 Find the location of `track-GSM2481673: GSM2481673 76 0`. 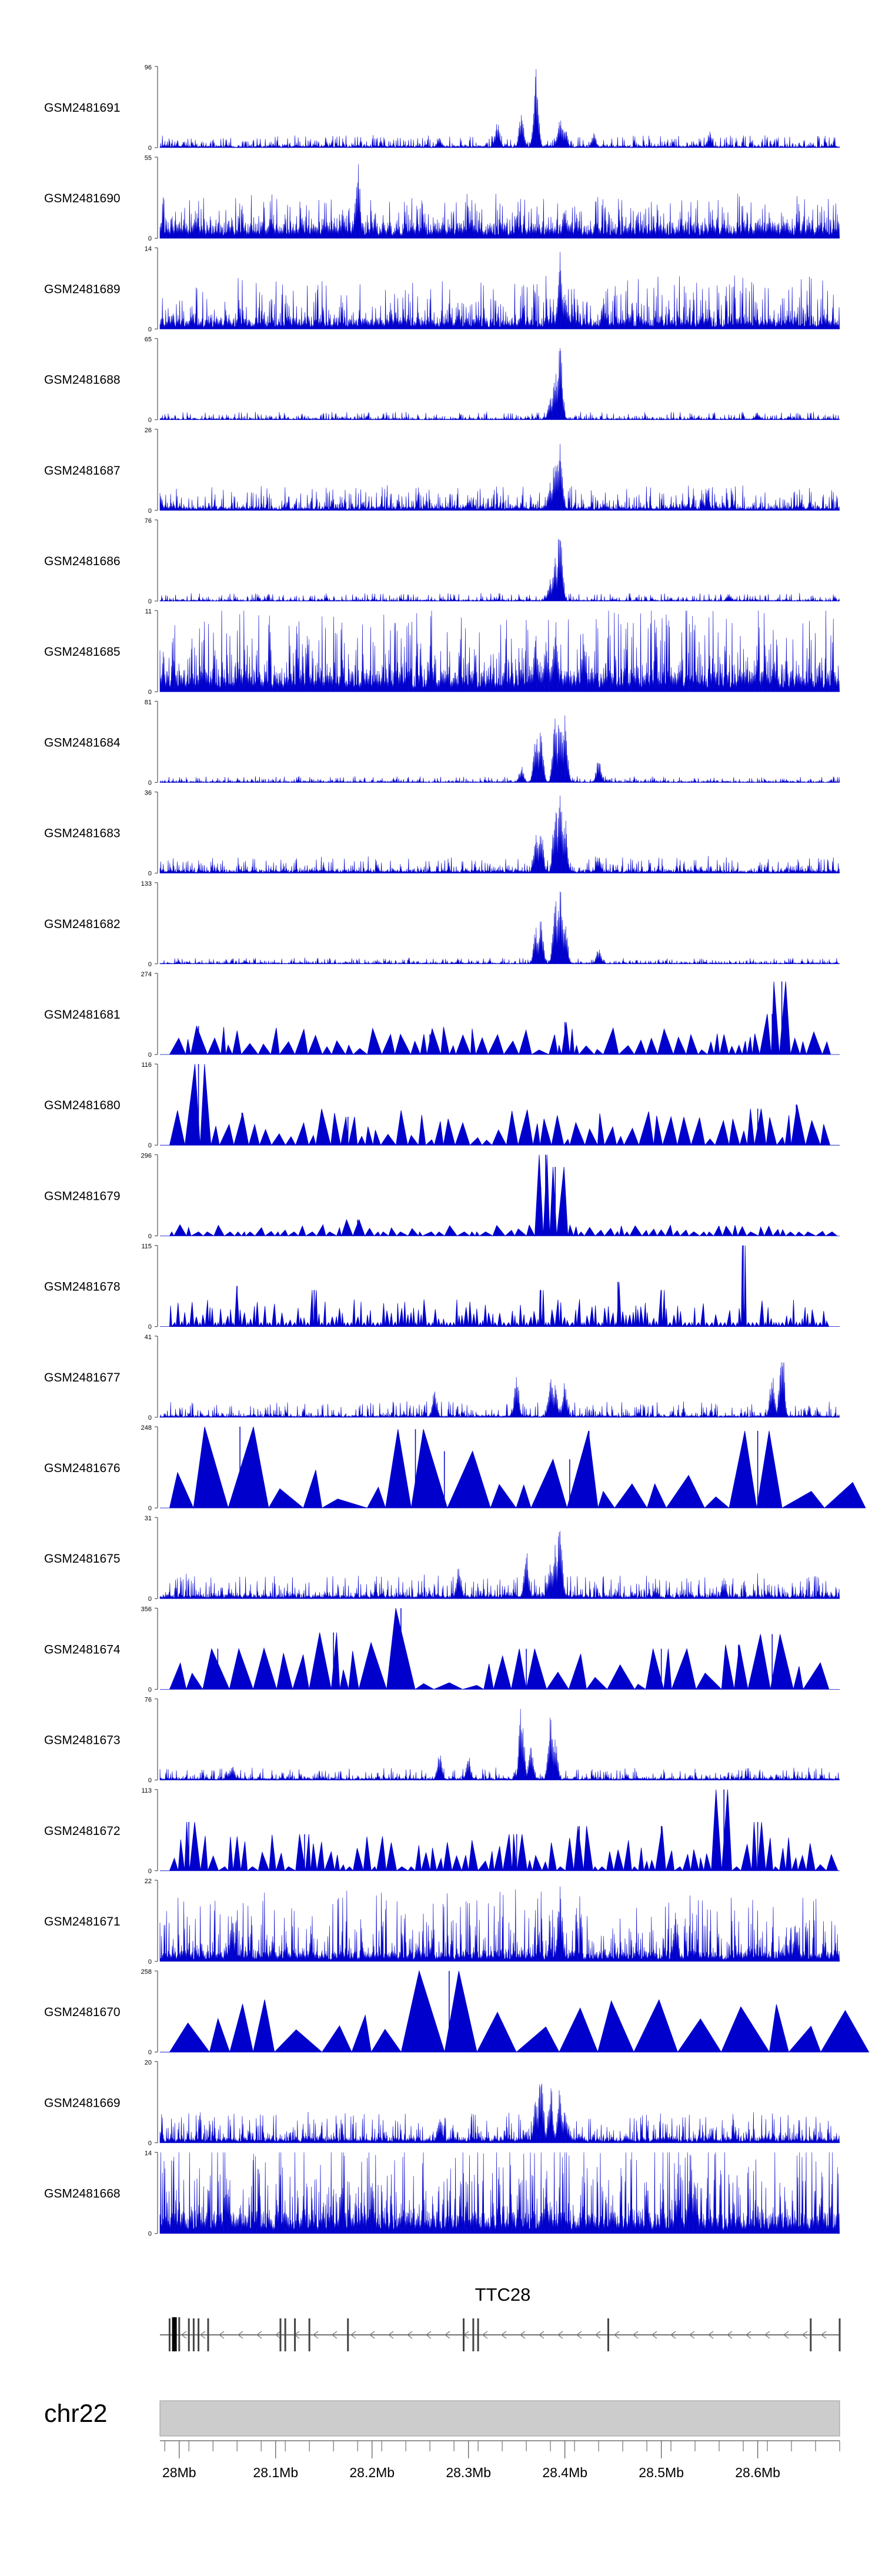

track-GSM2481673: GSM2481673 76 0 is located at coordinates (442, 1740).